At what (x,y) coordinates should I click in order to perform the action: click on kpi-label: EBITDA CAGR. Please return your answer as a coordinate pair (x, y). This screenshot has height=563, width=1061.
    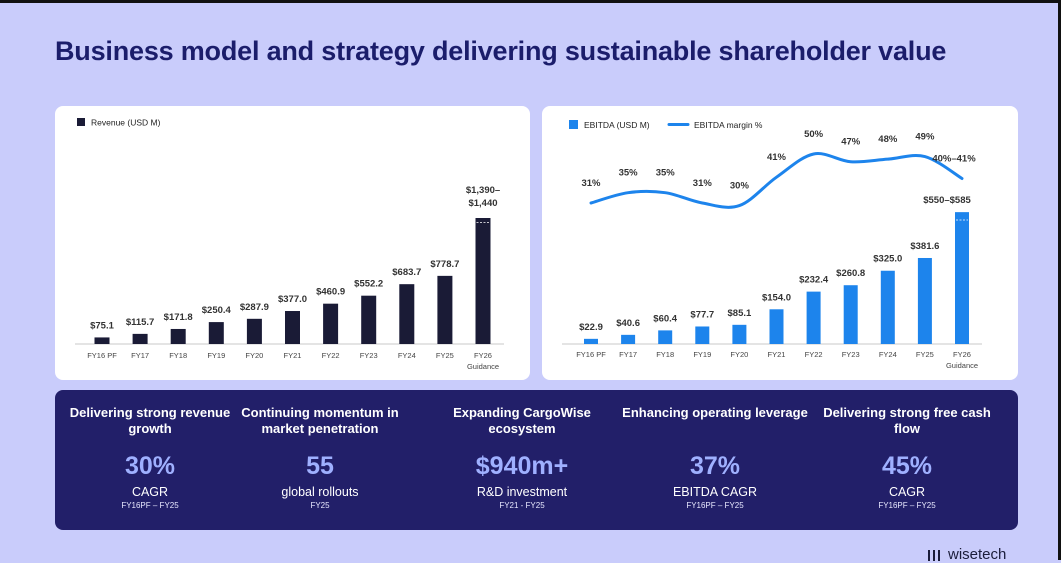
    Looking at the image, I should click on (715, 492).